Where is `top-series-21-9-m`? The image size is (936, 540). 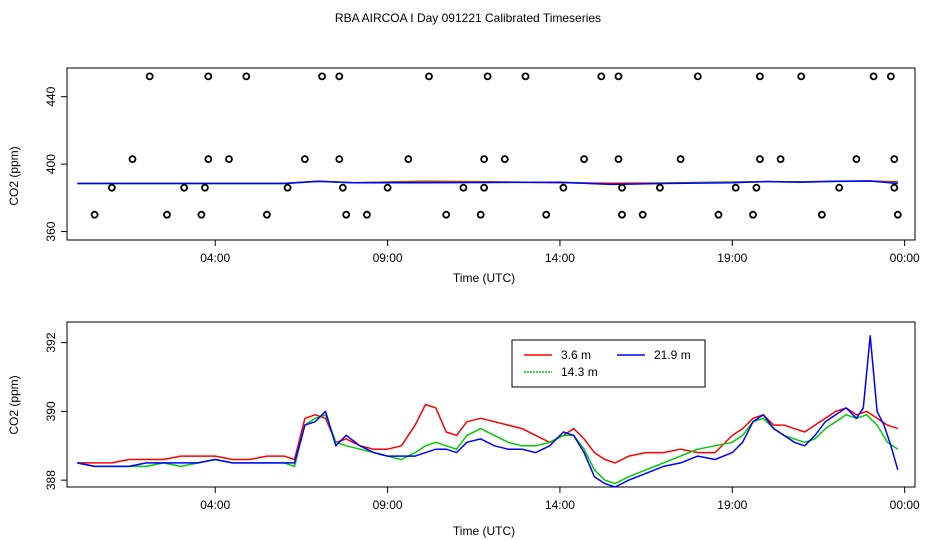 top-series-21-9-m is located at coordinates (487, 183).